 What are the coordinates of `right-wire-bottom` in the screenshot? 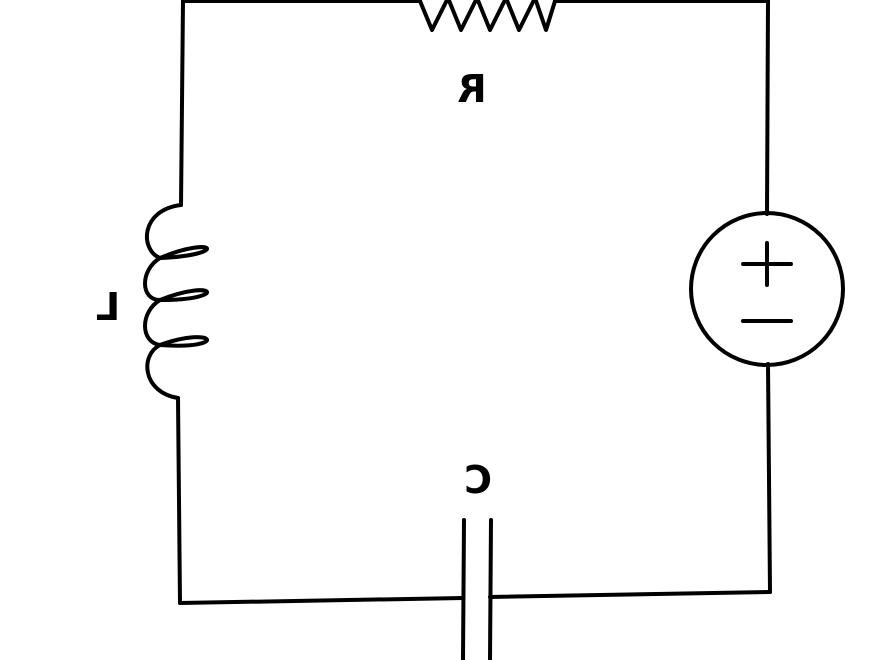 It's located at (769, 478).